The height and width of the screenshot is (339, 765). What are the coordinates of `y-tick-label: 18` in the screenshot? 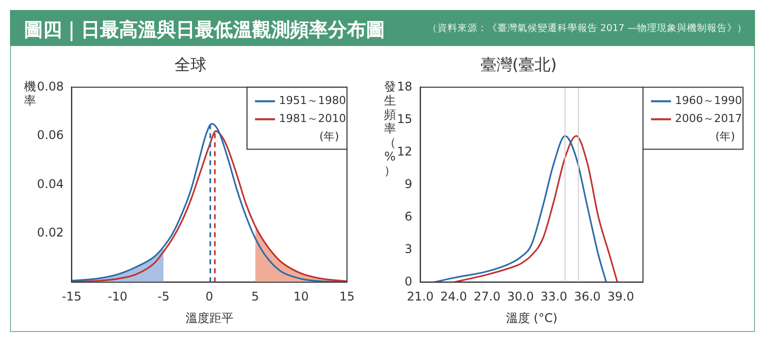 It's located at (404, 86).